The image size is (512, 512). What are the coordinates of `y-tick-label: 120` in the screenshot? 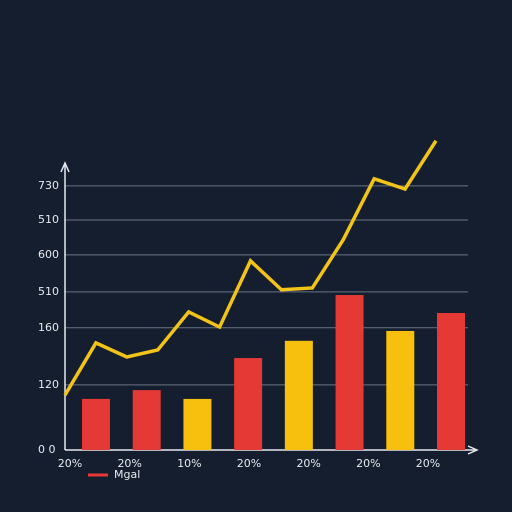 It's located at (48, 384).